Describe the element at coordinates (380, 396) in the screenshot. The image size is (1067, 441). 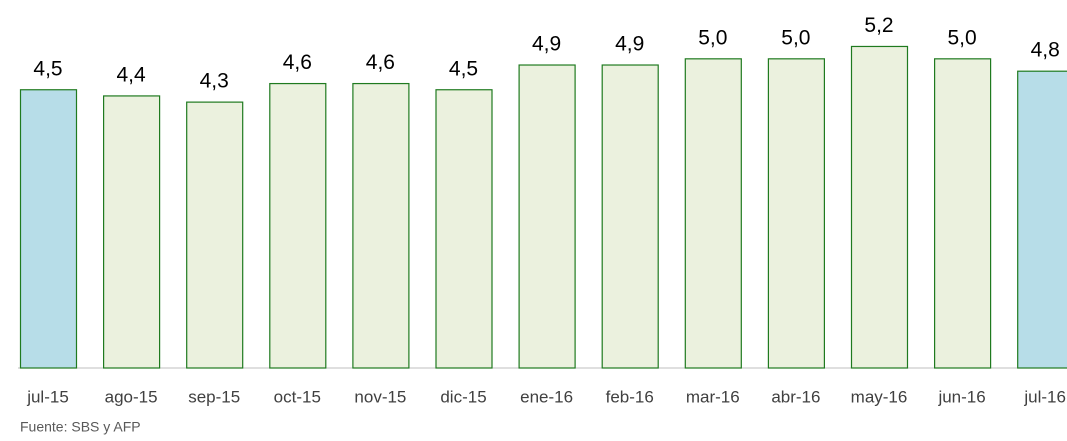
I see `x-tick-label: nov-15` at that location.